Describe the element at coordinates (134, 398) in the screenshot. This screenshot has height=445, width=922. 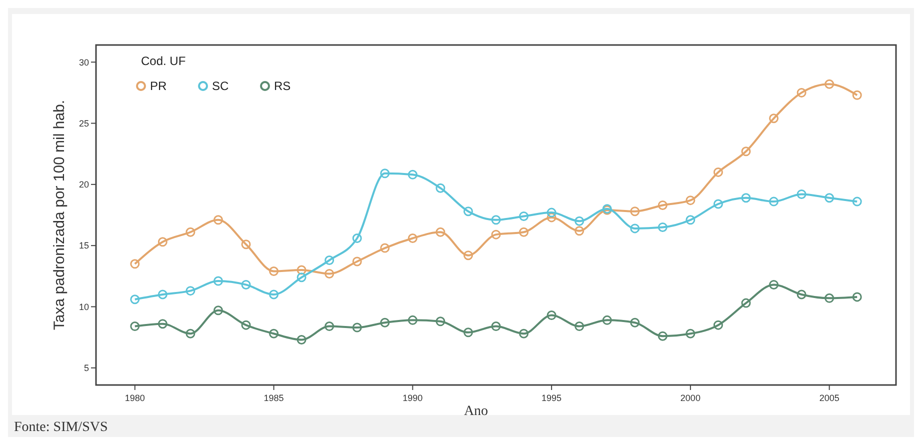
I see `x-tick-label: 1980` at that location.